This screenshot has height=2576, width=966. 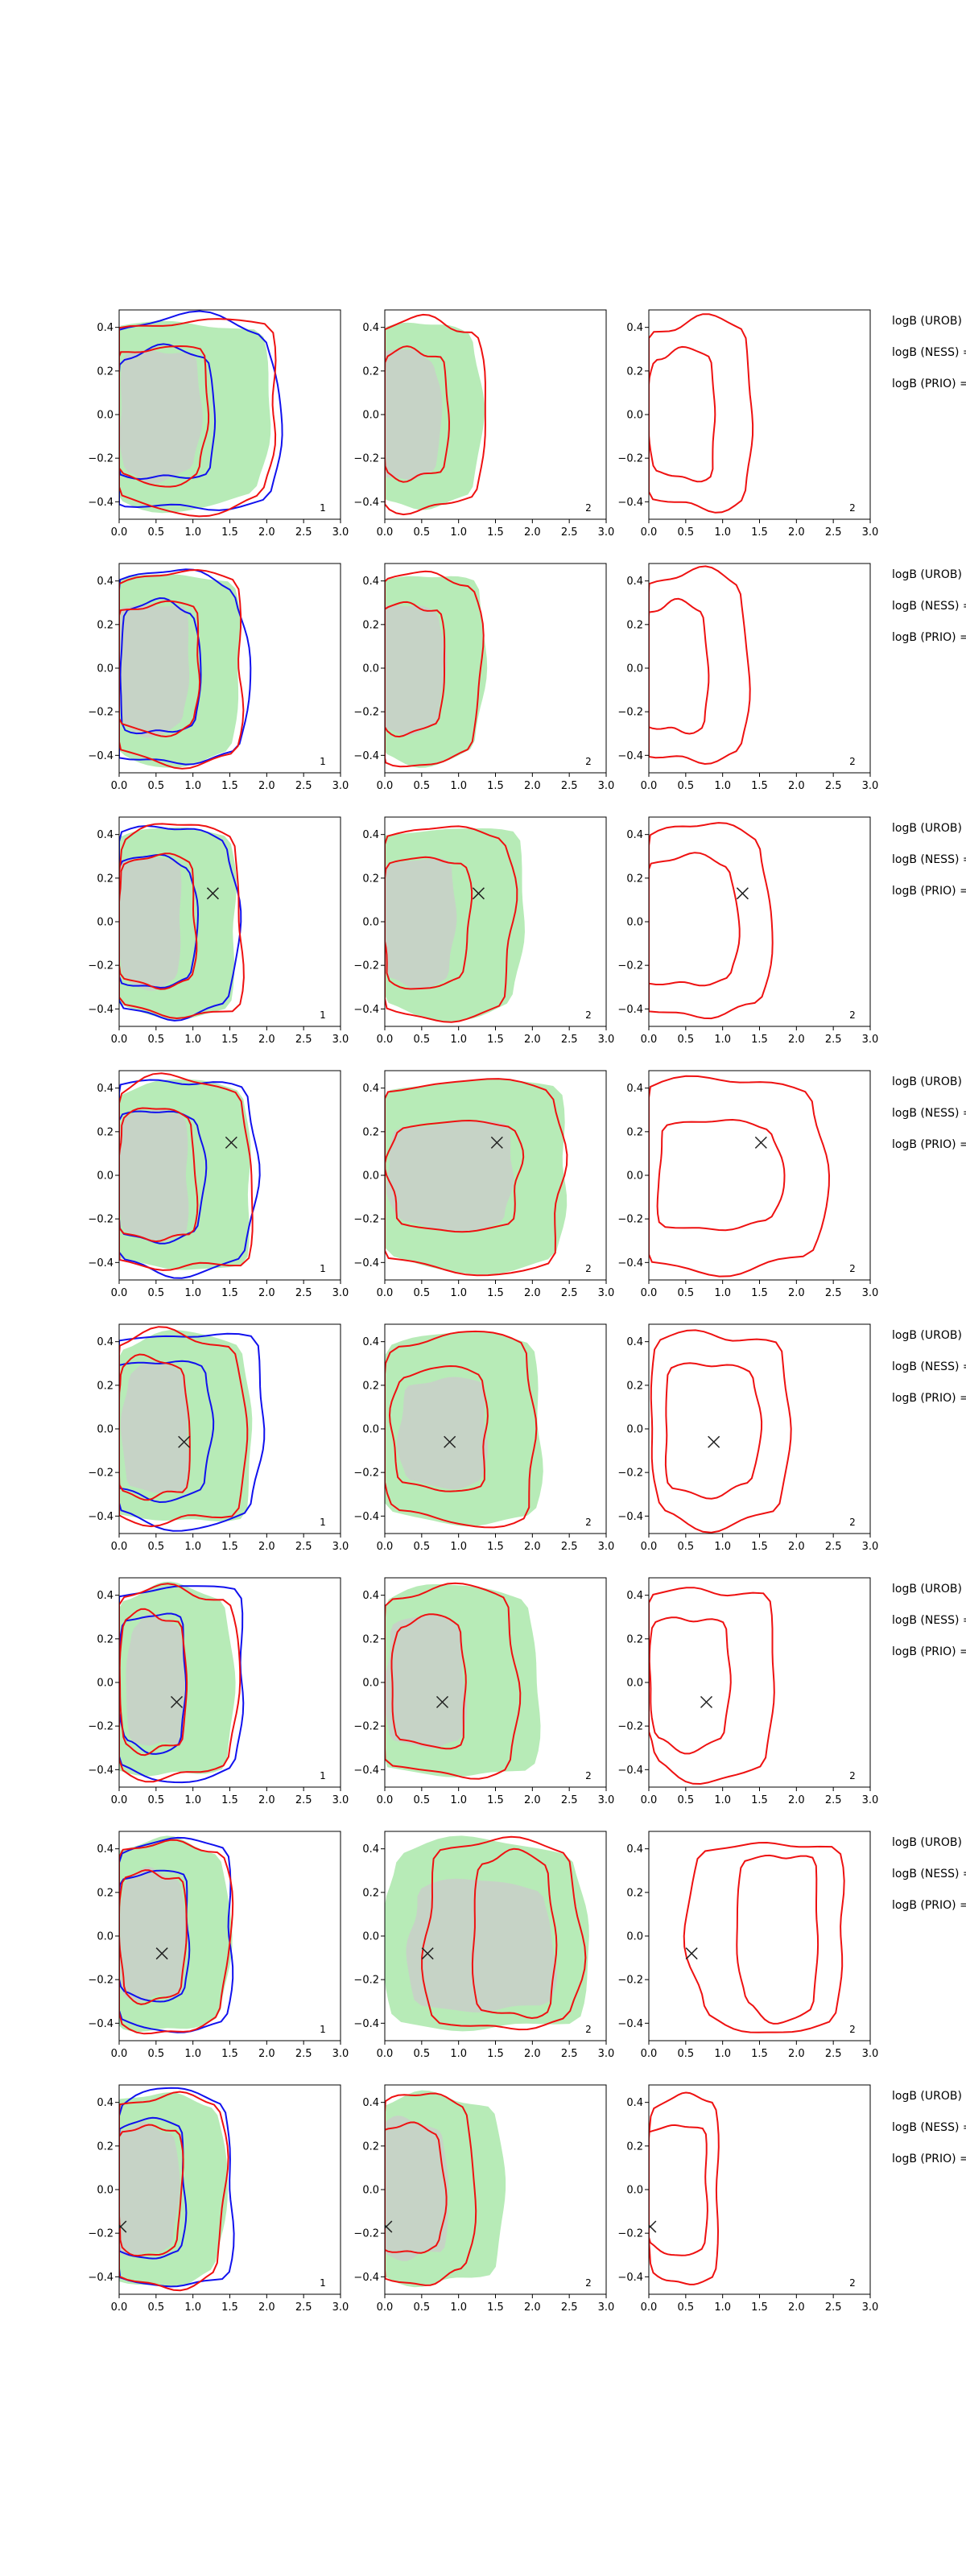 What do you see at coordinates (218, 1945) in the screenshot?
I see `panel-r7-c1: 0.0 0.5 1.0 1.5 2.0 2.5 3.0 0.4 0.2 0.0 −0.2 −0.4 1` at bounding box center [218, 1945].